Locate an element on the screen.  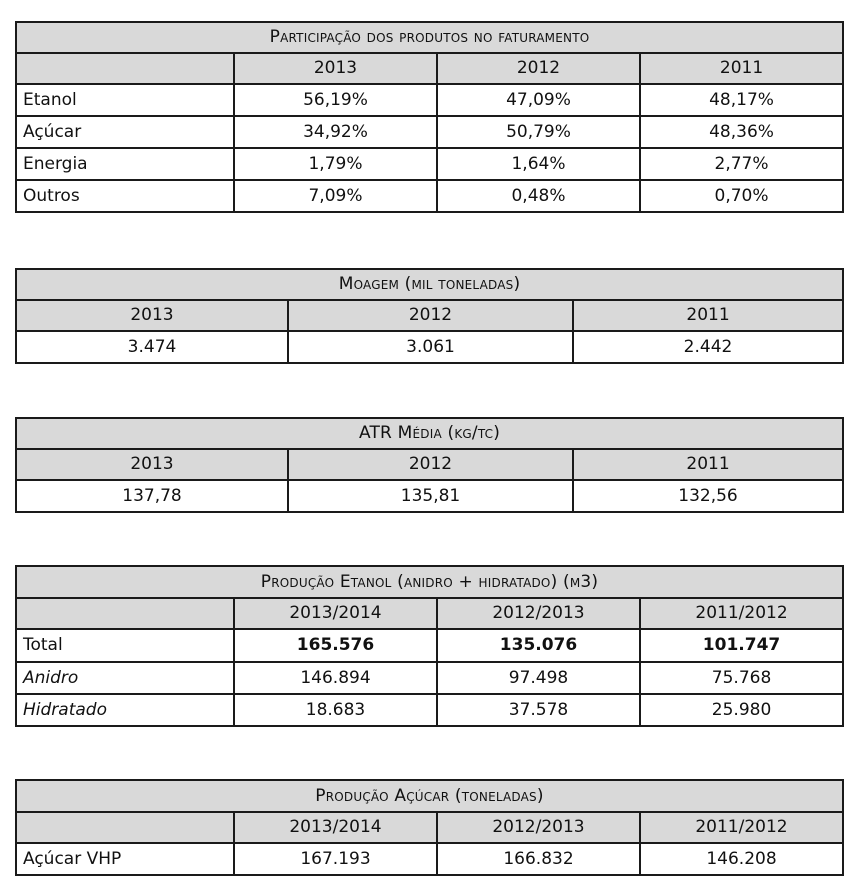
cell-value: 137,78 is located at coordinates (152, 496).